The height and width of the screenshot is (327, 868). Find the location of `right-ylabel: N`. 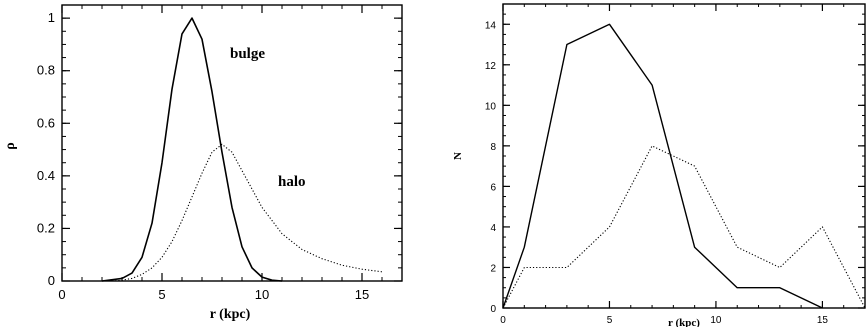

right-ylabel: N is located at coordinates (458, 156).